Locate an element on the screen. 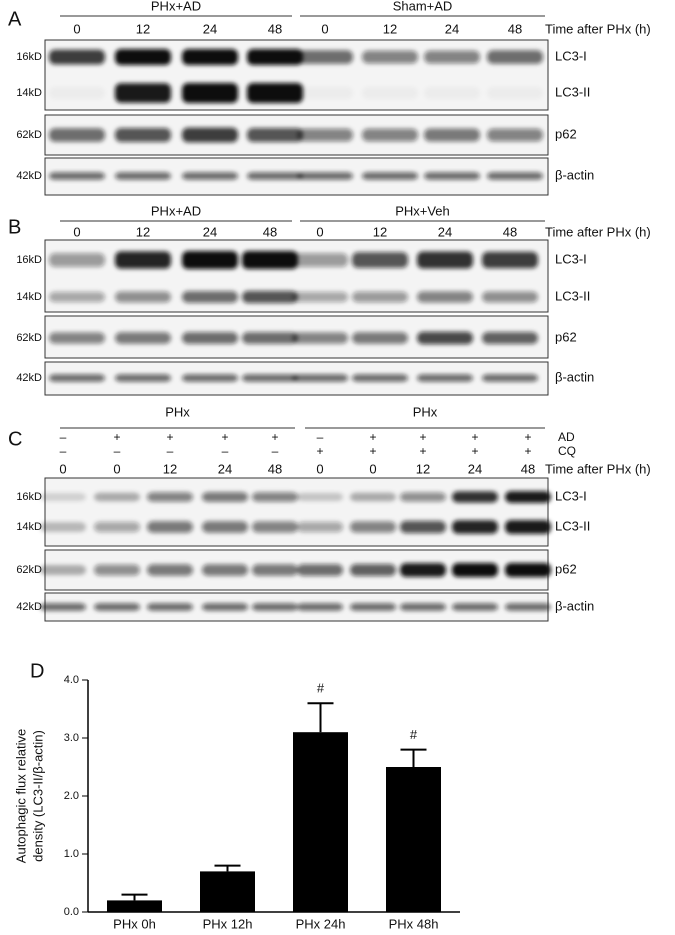  marker-label: 14kD is located at coordinates (29, 297).